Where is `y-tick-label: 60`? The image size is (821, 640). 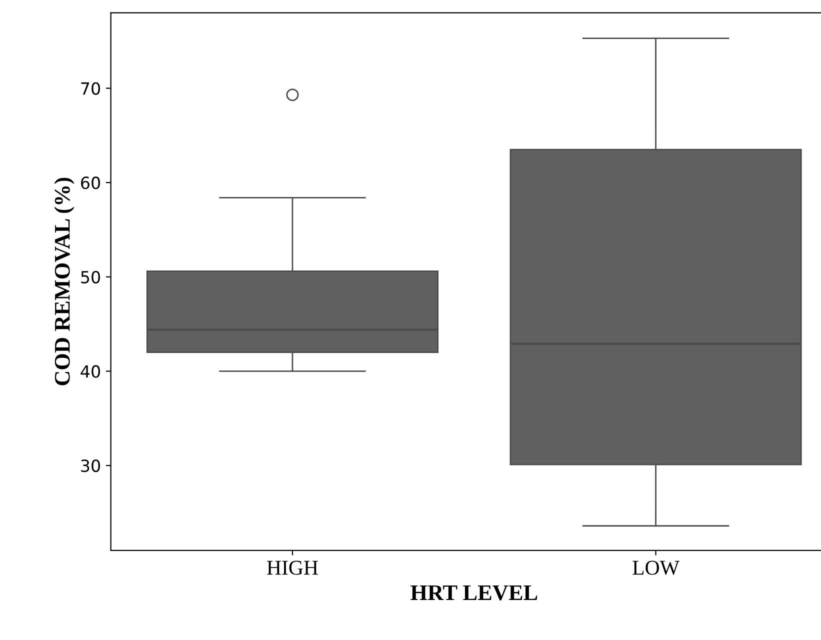 y-tick-label: 60 is located at coordinates (90, 183).